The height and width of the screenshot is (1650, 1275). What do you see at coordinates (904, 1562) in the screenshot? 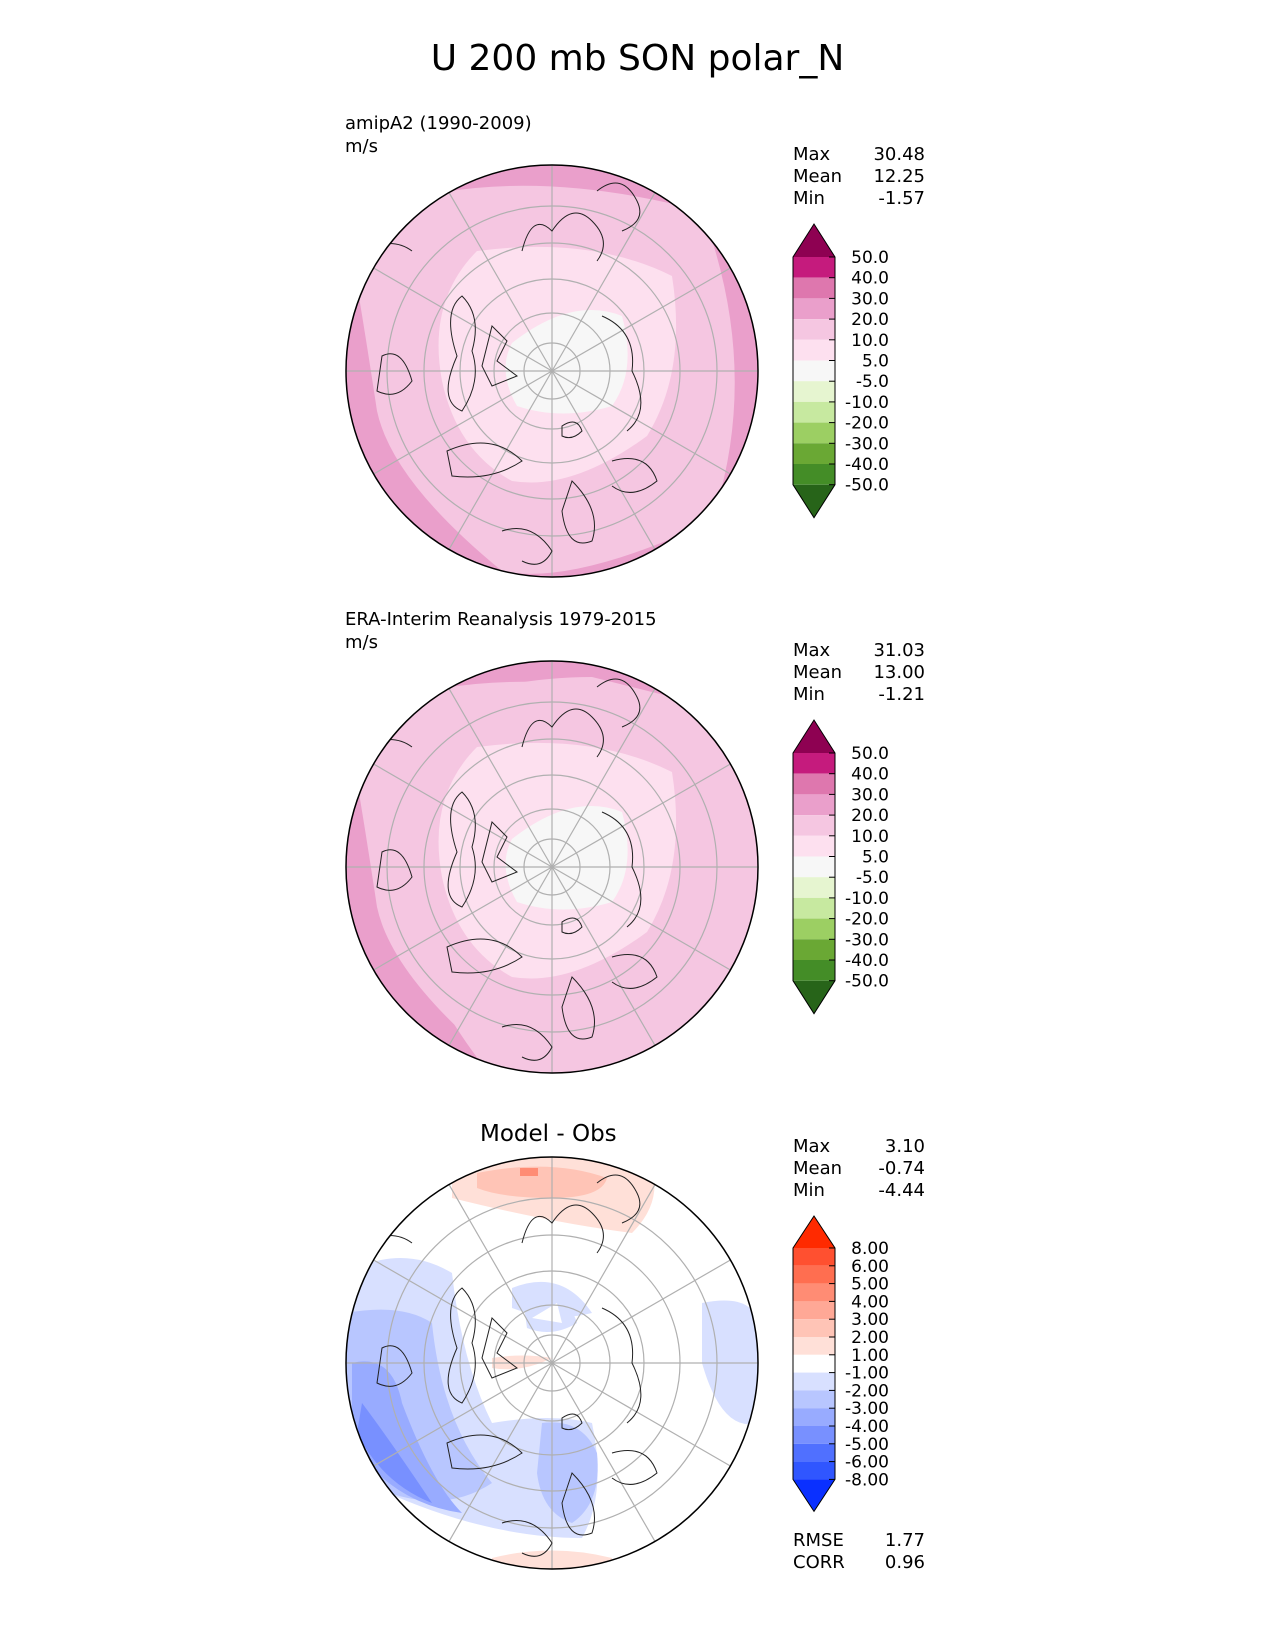
I see `corr-value: 0.96` at bounding box center [904, 1562].